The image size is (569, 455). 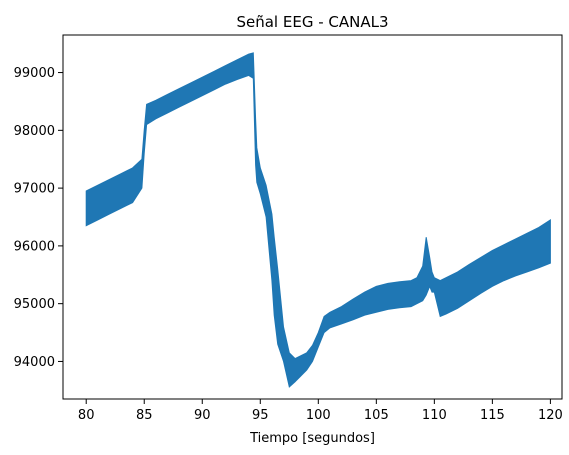 I want to click on x-tick-label: 85, so click(x=144, y=415).